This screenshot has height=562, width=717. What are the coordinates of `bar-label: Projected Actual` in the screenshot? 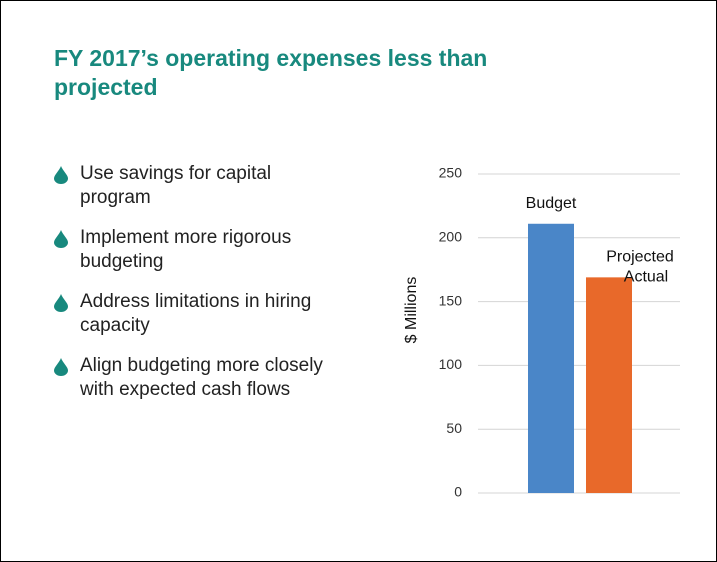 It's located at (640, 267).